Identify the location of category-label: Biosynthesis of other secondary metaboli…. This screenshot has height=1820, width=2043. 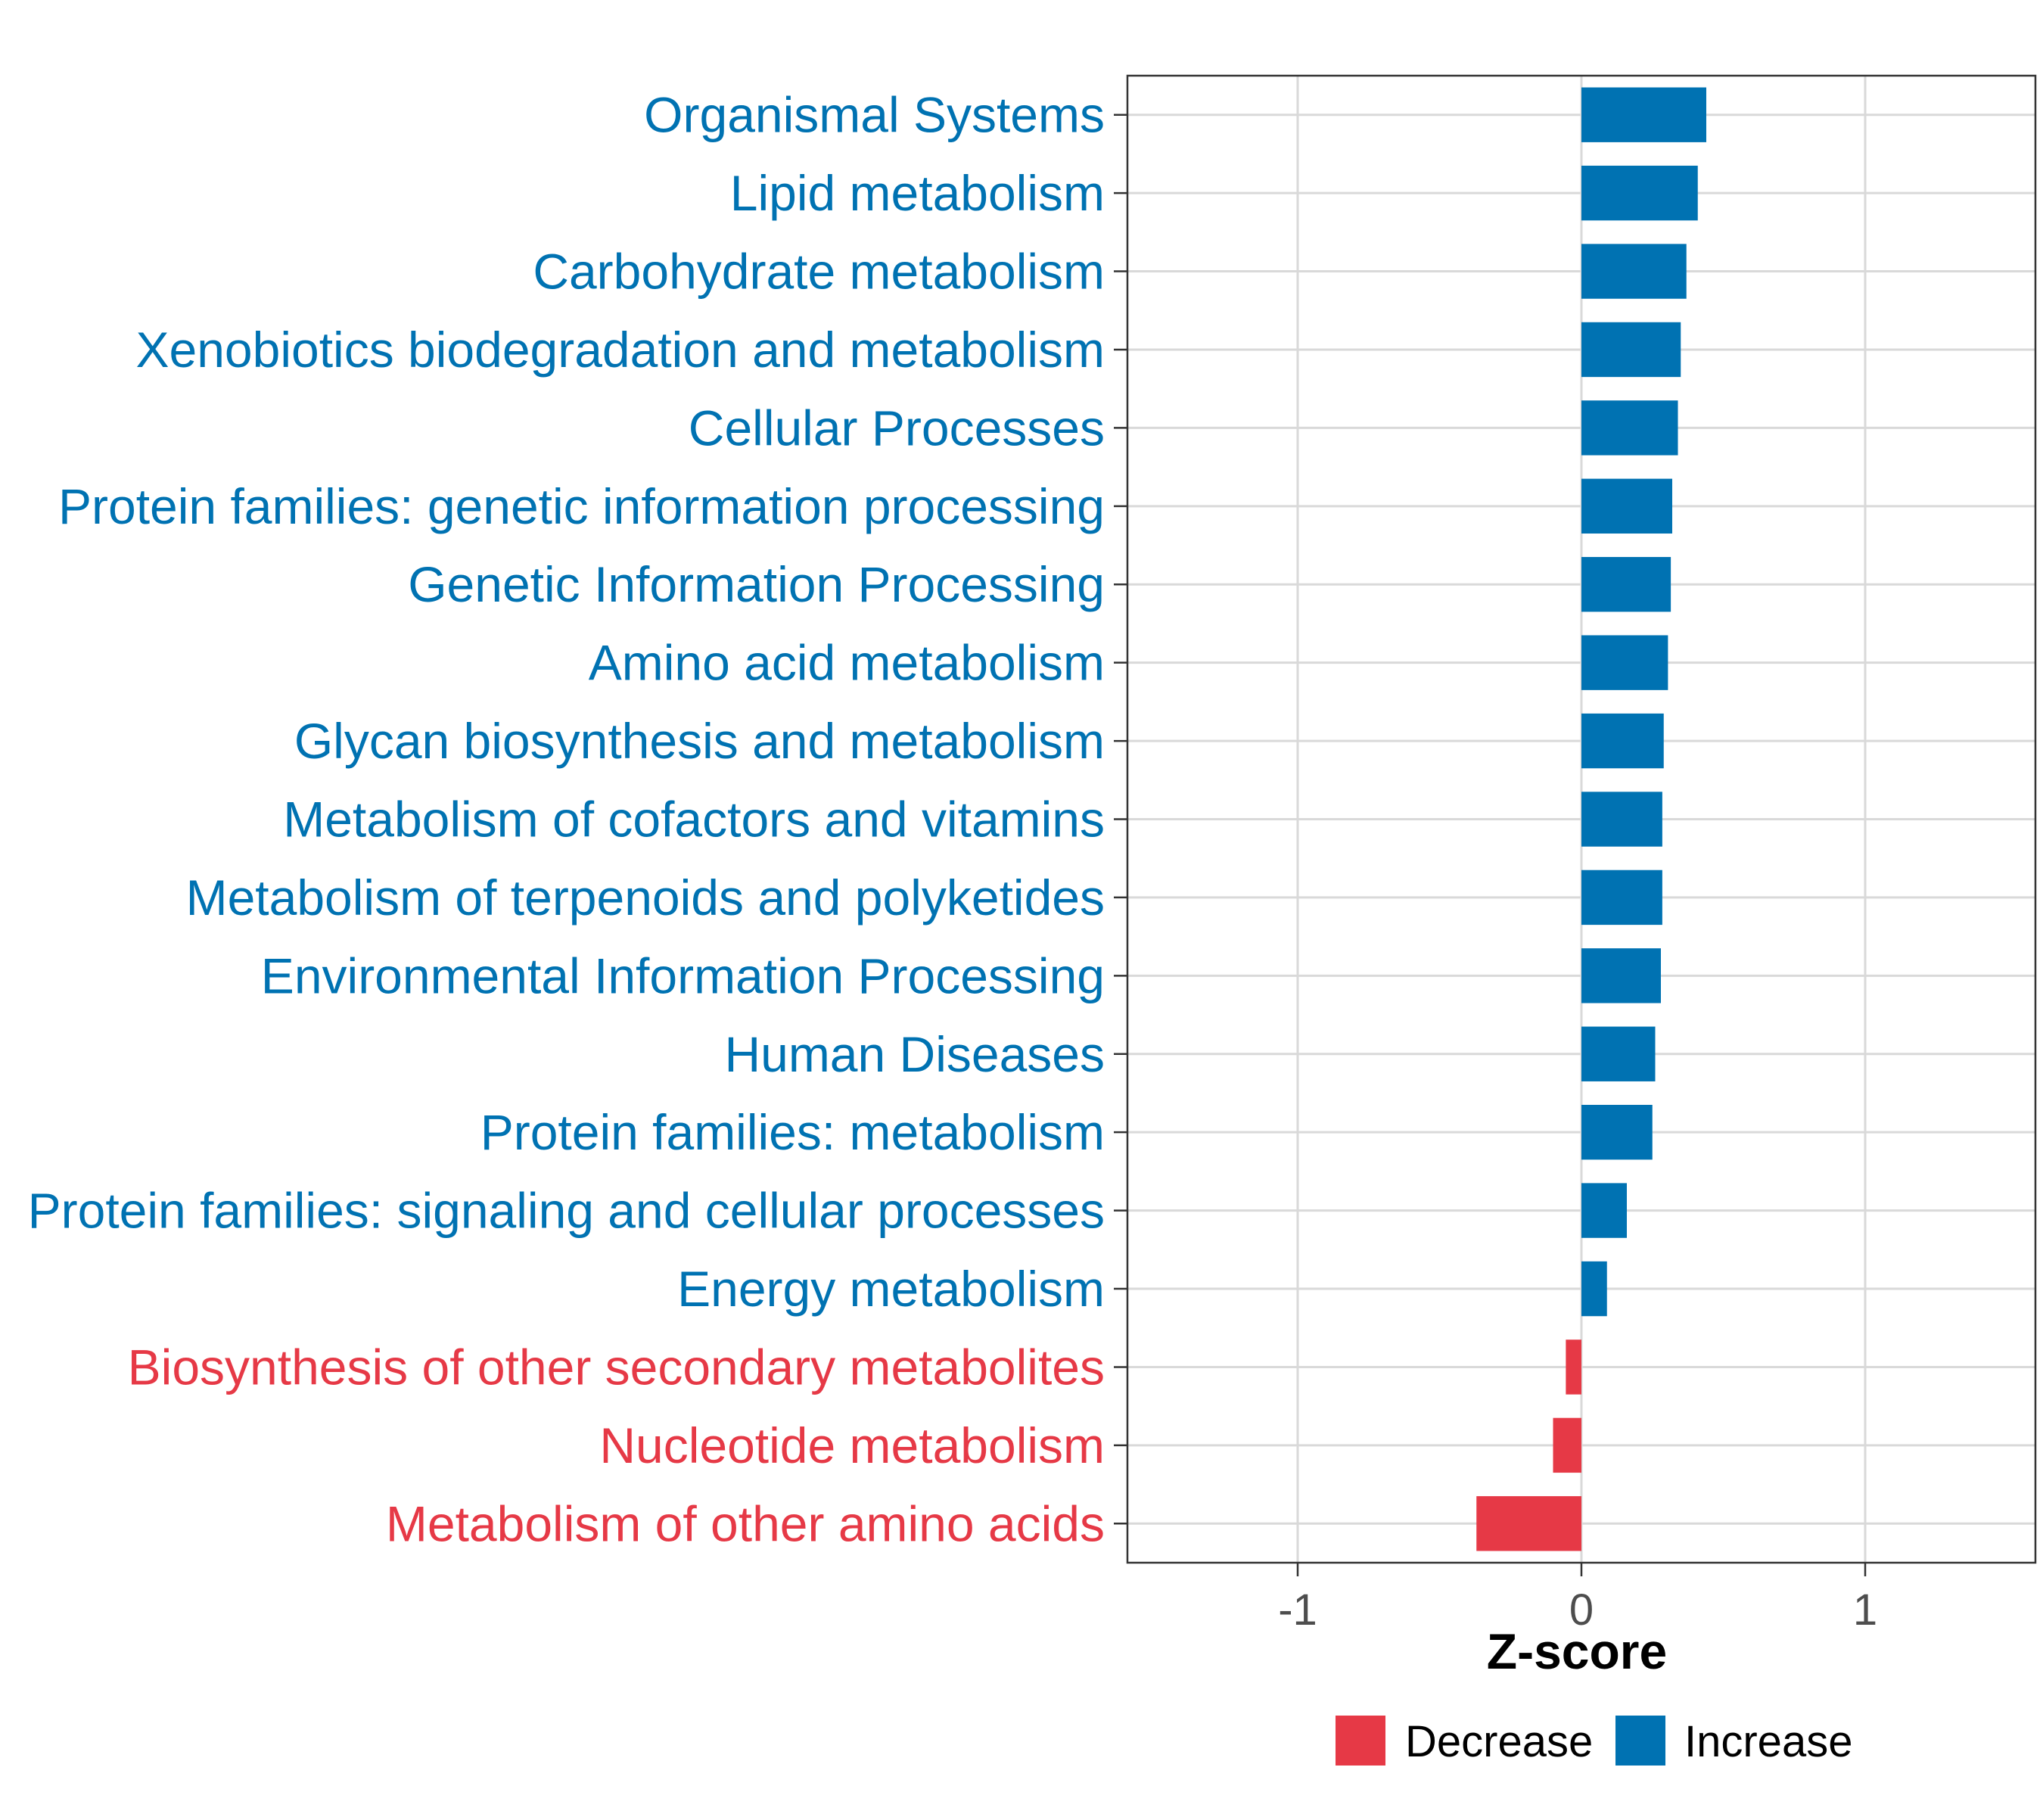
(616, 1367).